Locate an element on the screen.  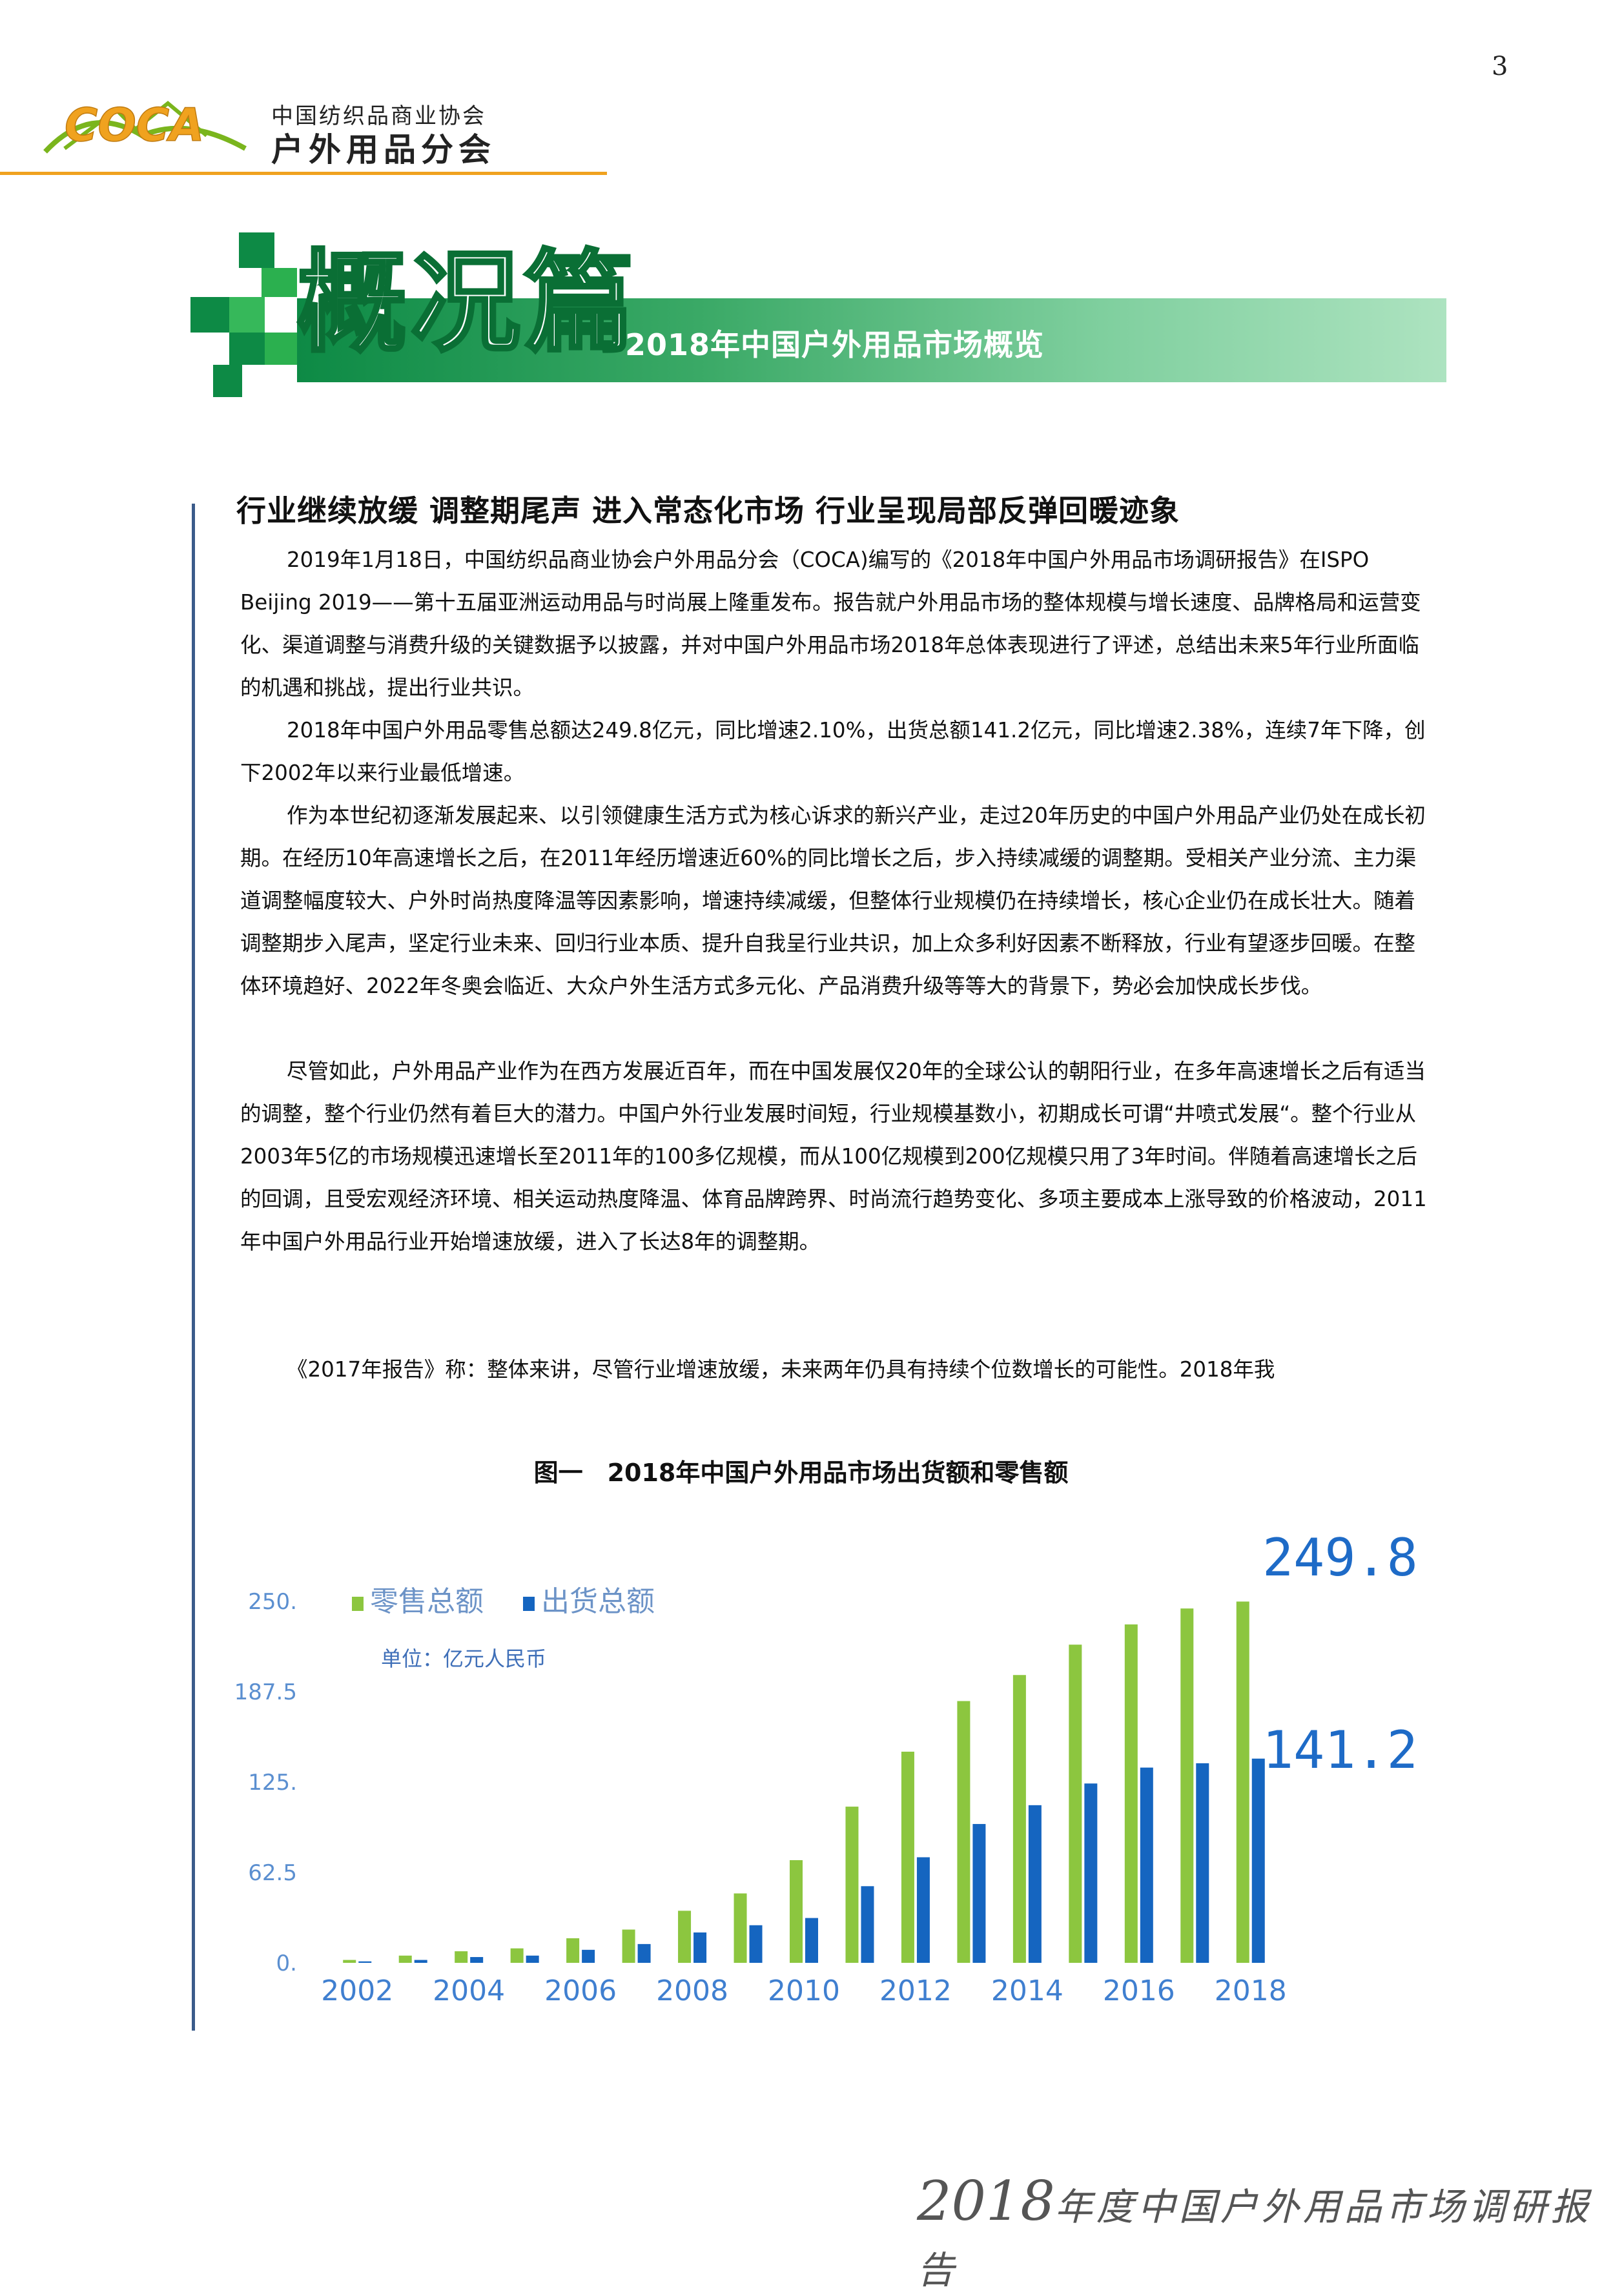
y-tick-label: 125. is located at coordinates (272, 1783).